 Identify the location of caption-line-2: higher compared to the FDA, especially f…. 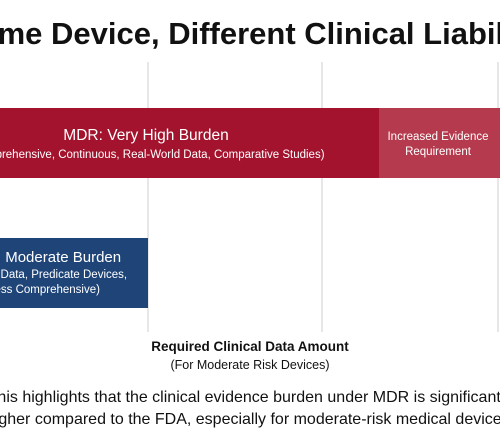
(250, 419).